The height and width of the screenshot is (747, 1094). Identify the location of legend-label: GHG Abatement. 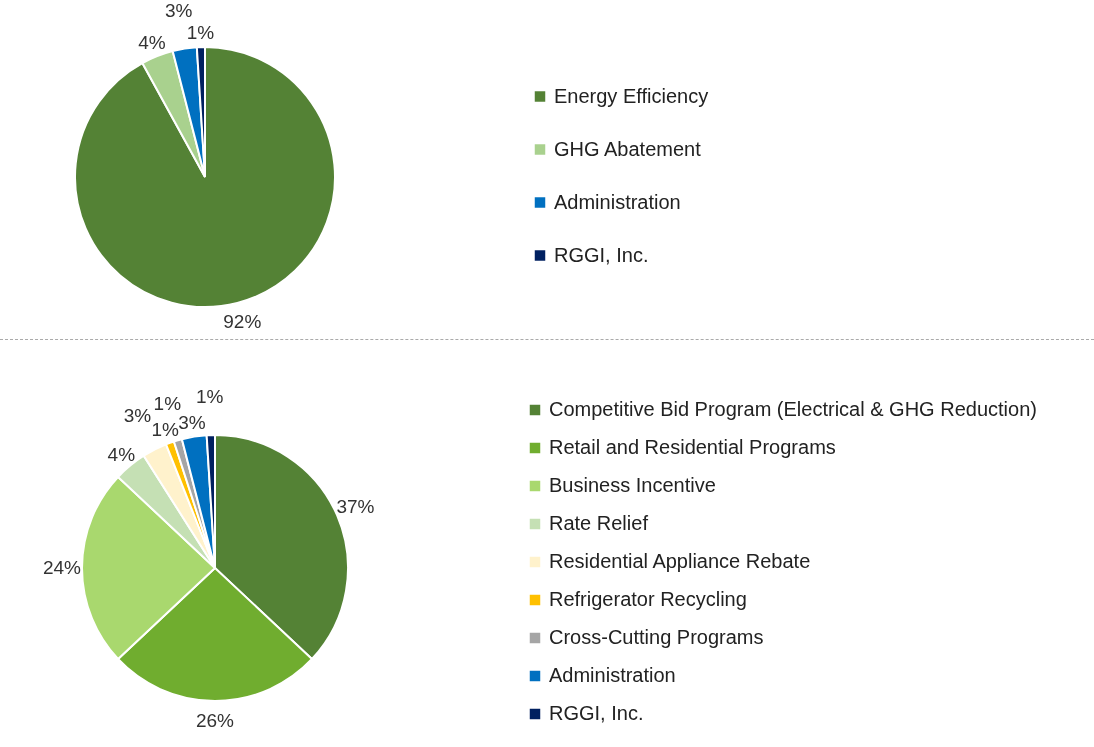
(628, 148).